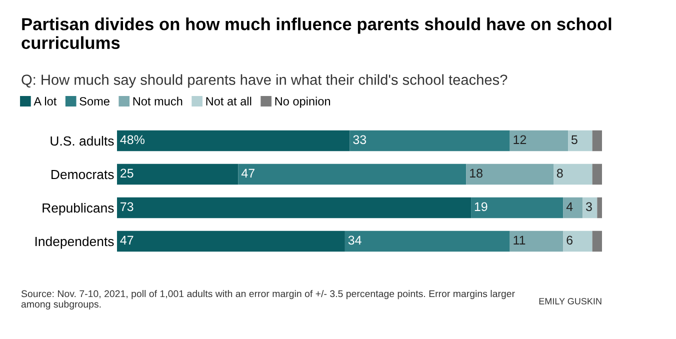  What do you see at coordinates (476, 173) in the screenshot?
I see `data-label: 18` at bounding box center [476, 173].